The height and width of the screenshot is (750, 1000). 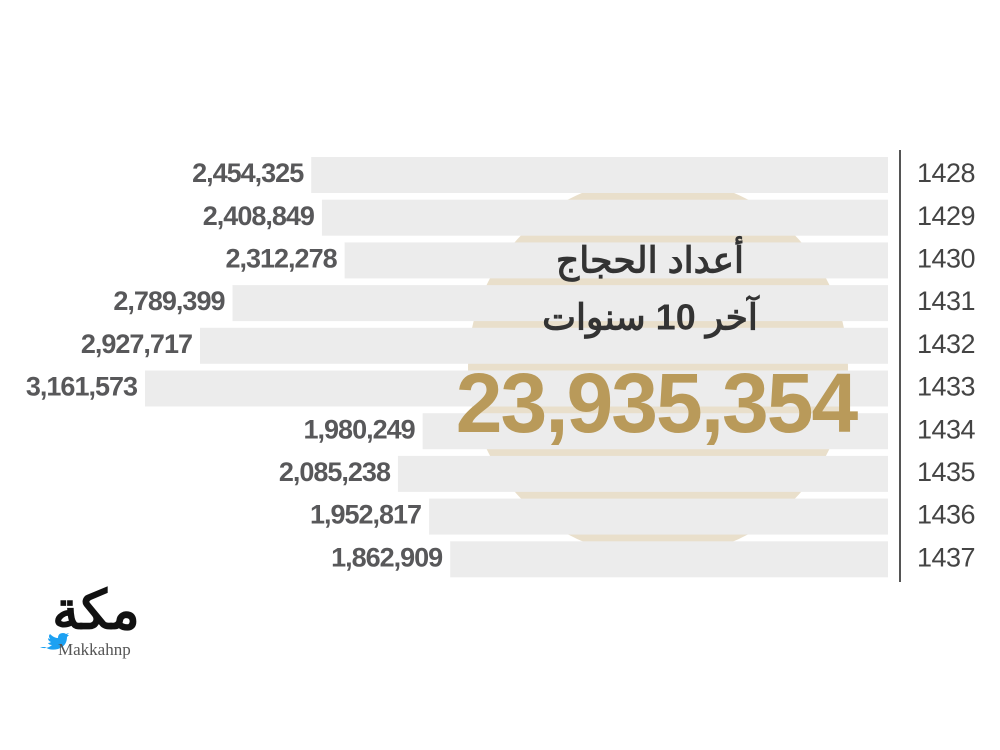 I want to click on value-label: 2,454,325, so click(x=248, y=173).